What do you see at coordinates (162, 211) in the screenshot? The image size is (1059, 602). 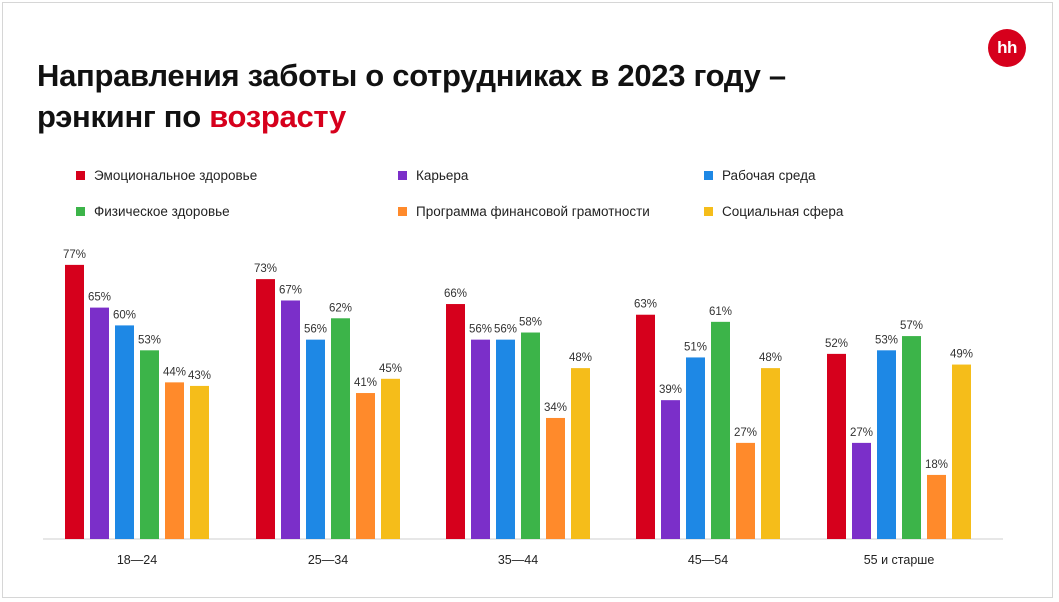 I see `legend-label: Физическое здоровье` at bounding box center [162, 211].